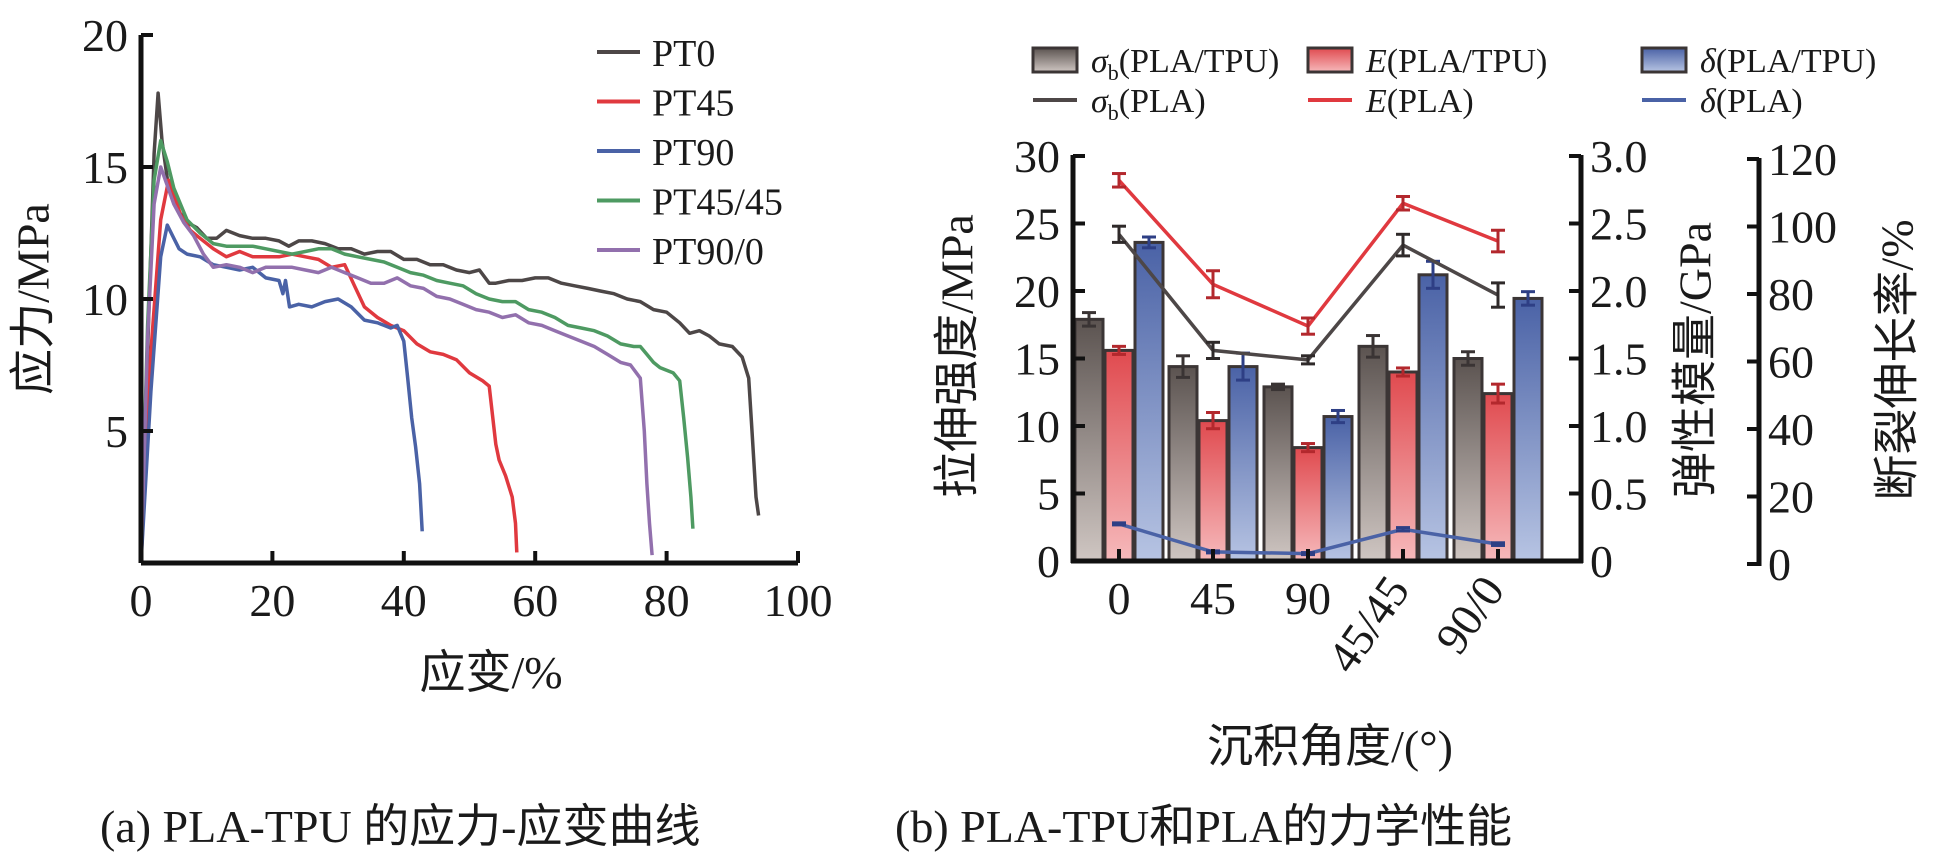  Describe the element at coordinates (693, 104) in the screenshot. I see `legend-label: PT45` at that location.